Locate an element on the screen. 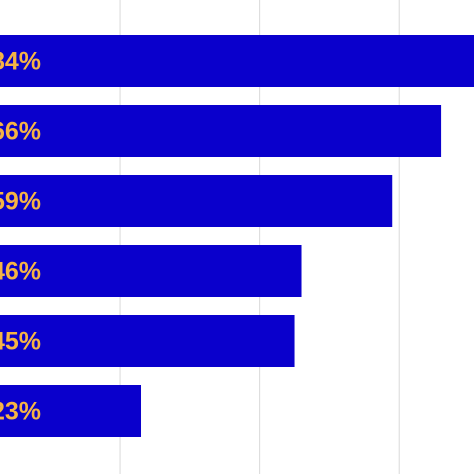  value-label: 84% is located at coordinates (20, 62).